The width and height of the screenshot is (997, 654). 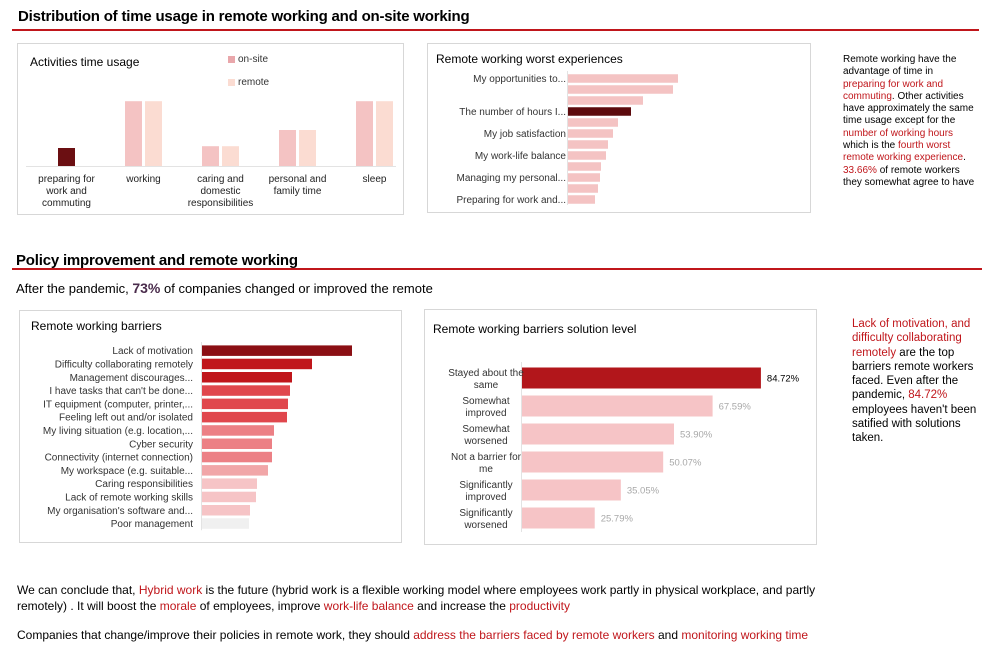 What do you see at coordinates (157, 260) in the screenshot?
I see `section-2-title: Policy improvement and remote working` at bounding box center [157, 260].